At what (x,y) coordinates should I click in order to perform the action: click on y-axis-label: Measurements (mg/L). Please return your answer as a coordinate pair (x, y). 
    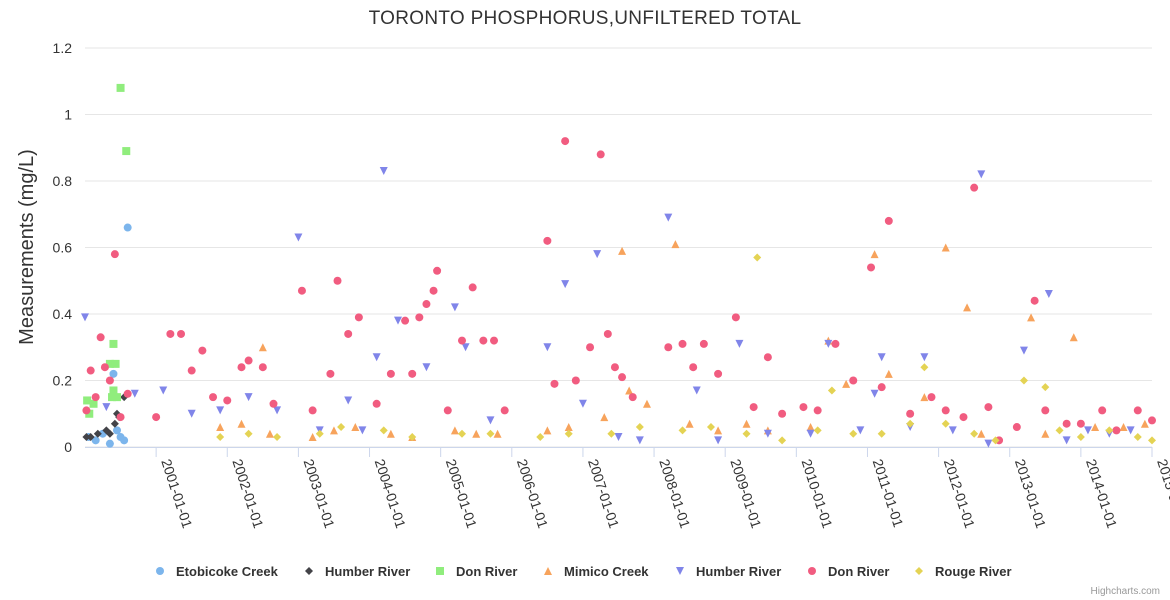
    Looking at the image, I should click on (27, 247).